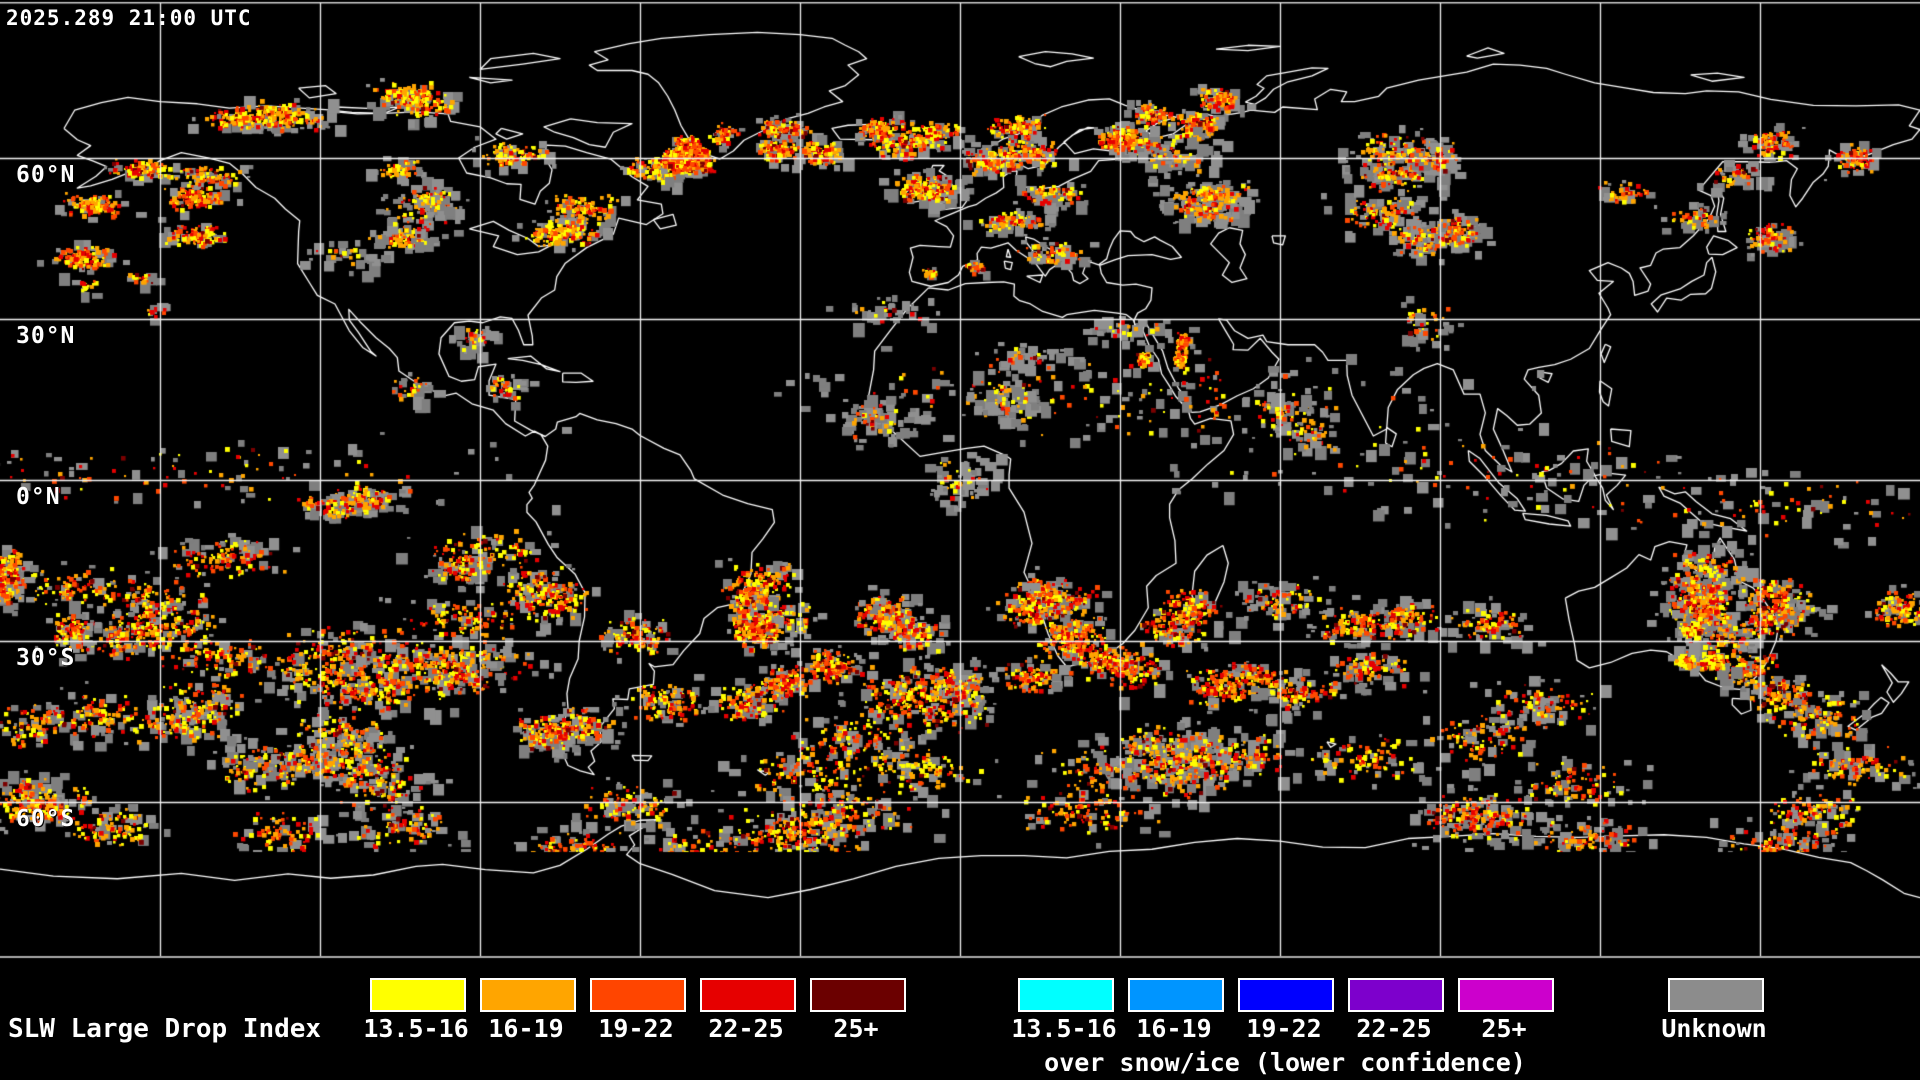 The height and width of the screenshot is (1080, 1920). I want to click on legend-label-over-snow-ice-19-22: 19-22, so click(1284, 1028).